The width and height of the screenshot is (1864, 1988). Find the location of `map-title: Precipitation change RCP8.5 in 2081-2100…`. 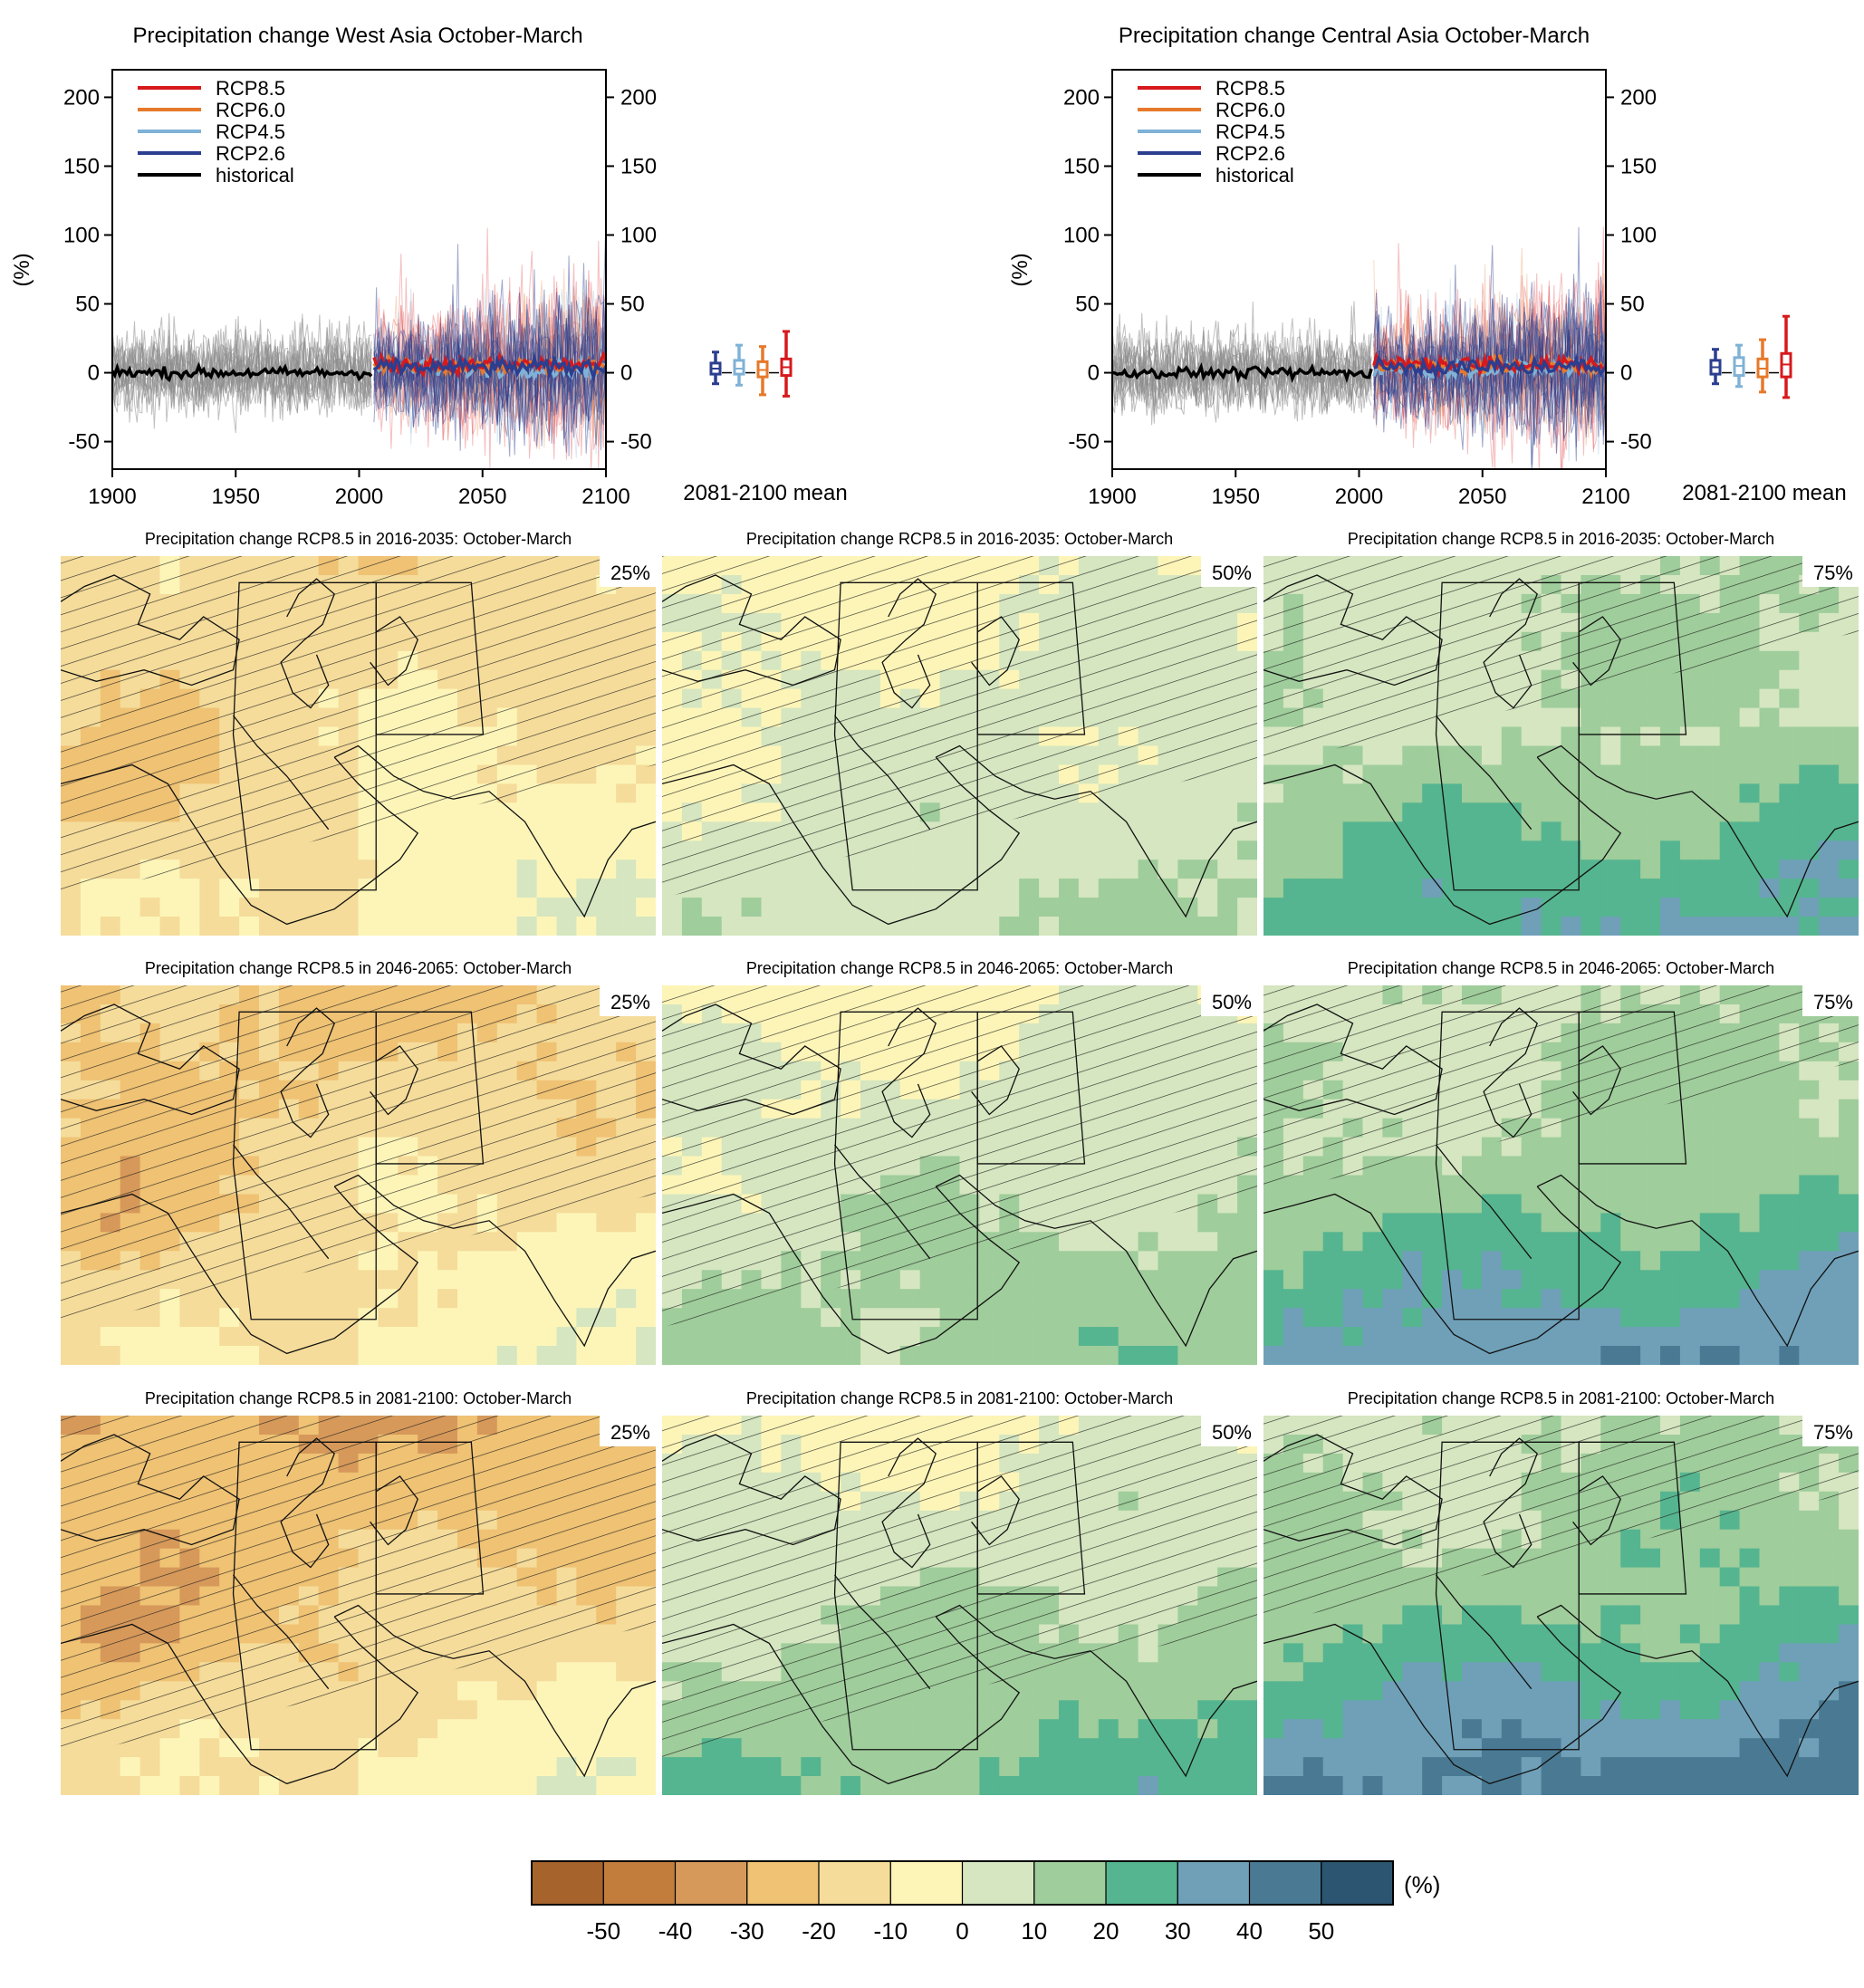

map-title: Precipitation change RCP8.5 in 2081-2100… is located at coordinates (358, 1398).